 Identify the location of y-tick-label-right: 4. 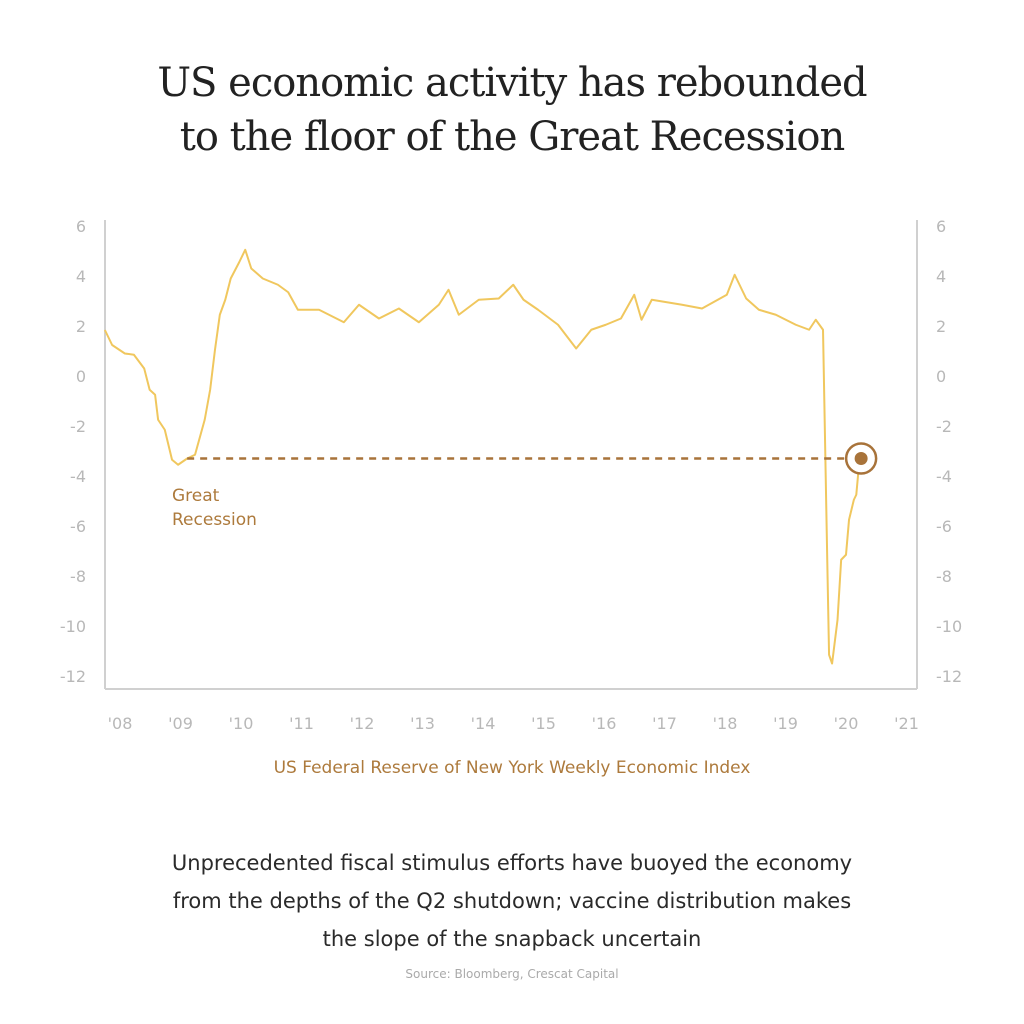
(941, 276).